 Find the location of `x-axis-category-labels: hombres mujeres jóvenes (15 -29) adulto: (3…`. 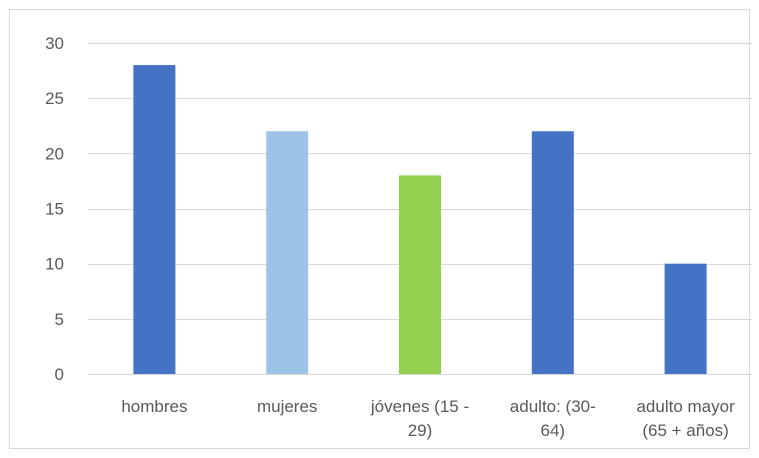

x-axis-category-labels: hombres mujeres jóvenes (15 -29) adulto: (3… is located at coordinates (428, 418).